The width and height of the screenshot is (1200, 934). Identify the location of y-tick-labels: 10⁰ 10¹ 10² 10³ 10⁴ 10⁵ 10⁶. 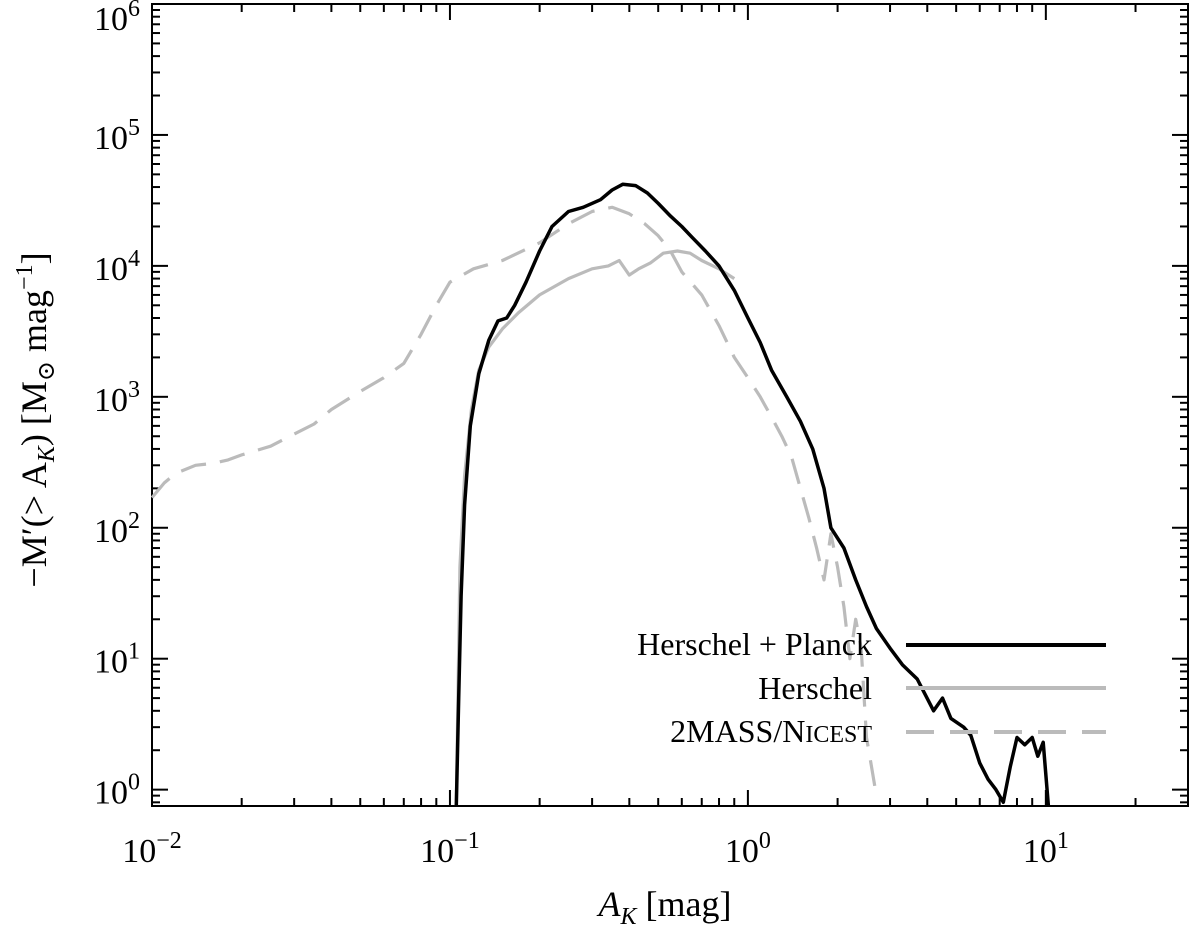
(117, 406).